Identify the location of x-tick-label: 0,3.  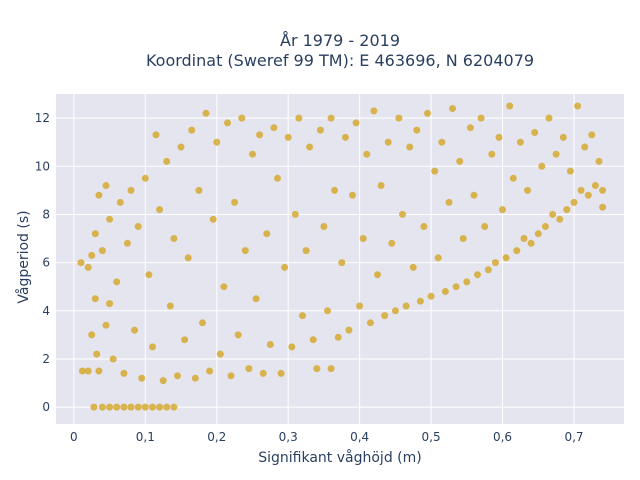
(288, 437).